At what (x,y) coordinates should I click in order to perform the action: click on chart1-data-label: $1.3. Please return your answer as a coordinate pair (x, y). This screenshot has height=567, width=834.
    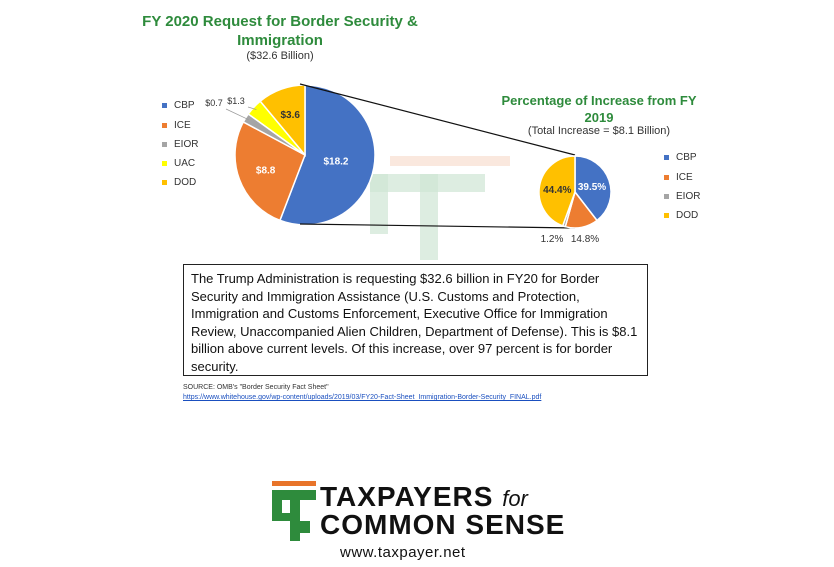
    Looking at the image, I should click on (236, 101).